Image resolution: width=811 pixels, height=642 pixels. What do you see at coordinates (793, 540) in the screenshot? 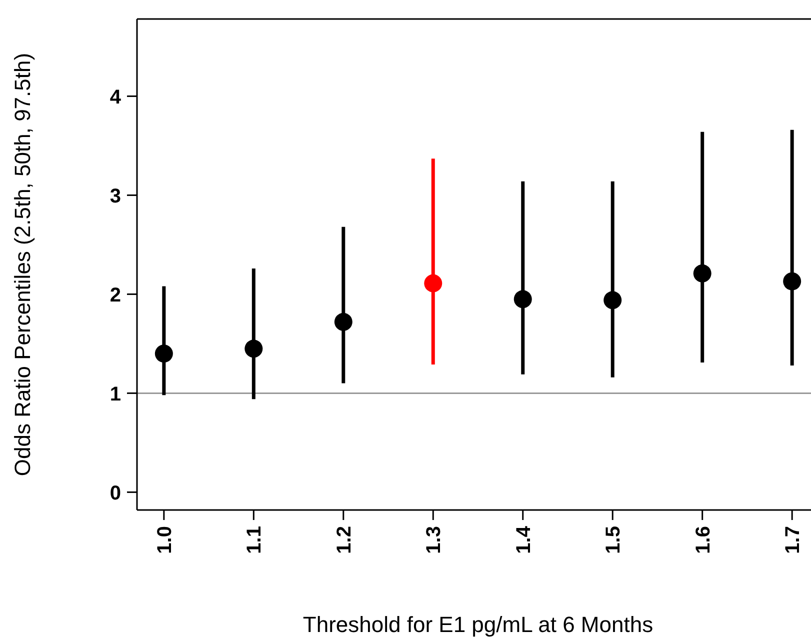
I see `x-tick-label: 1.7` at bounding box center [793, 540].